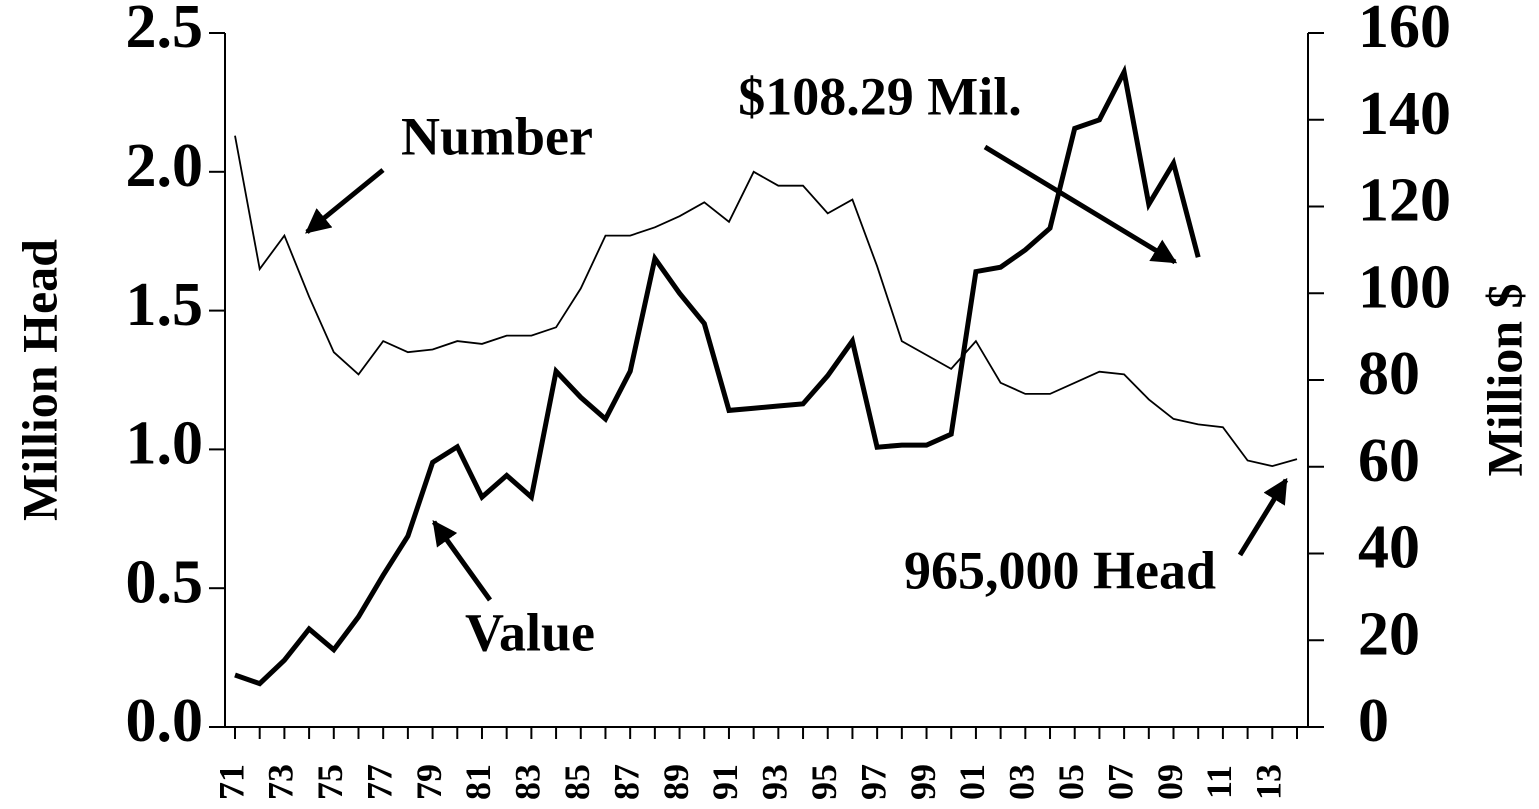 The height and width of the screenshot is (809, 1539). What do you see at coordinates (165, 305) in the screenshot?
I see `y-tick-label: 1.5` at bounding box center [165, 305].